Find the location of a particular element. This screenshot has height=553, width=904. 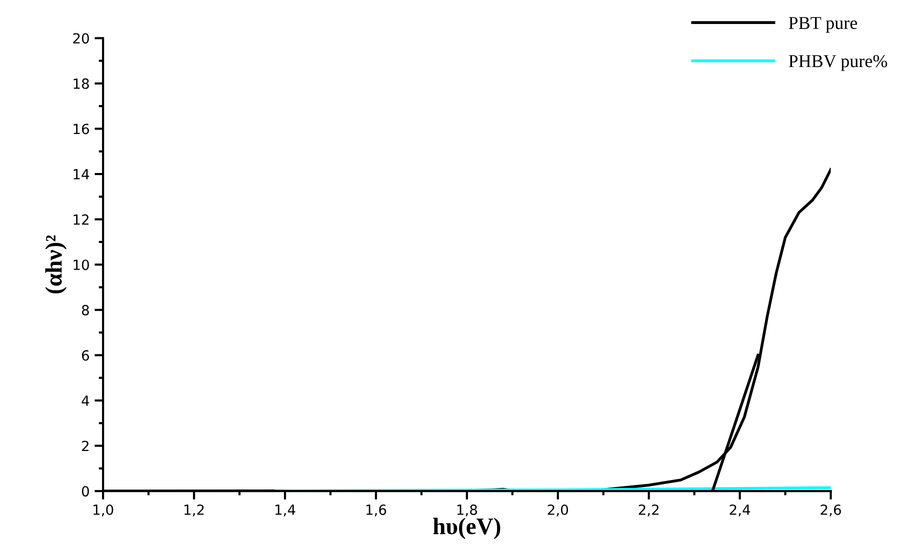

y-tick-label: 4 is located at coordinates (86, 401).